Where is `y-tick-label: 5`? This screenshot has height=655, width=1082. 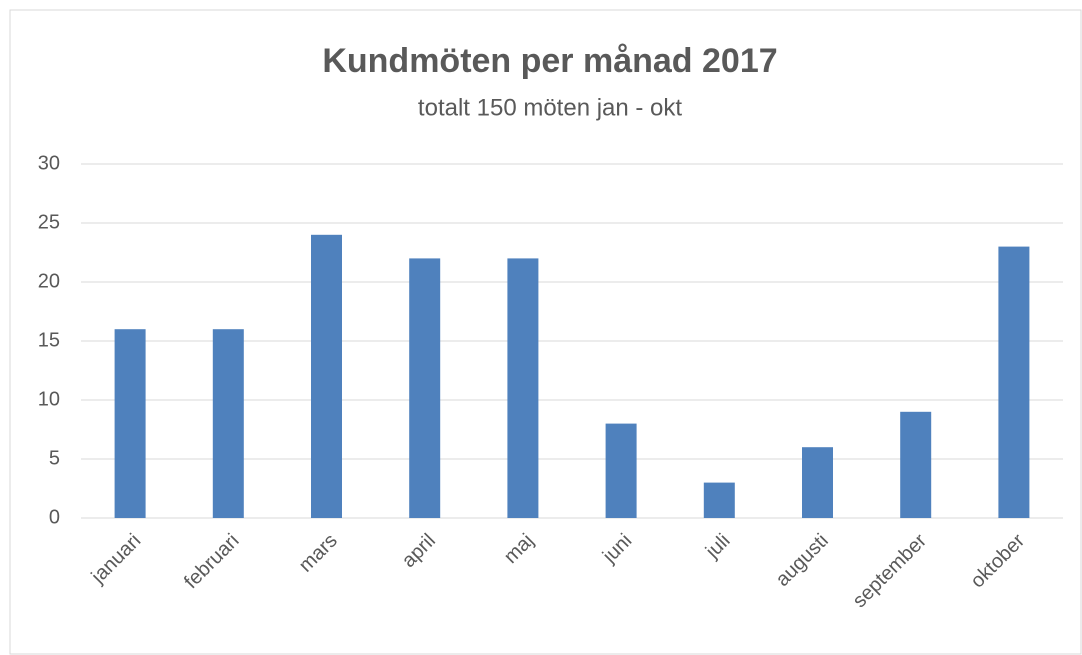
y-tick-label: 5 is located at coordinates (54, 458).